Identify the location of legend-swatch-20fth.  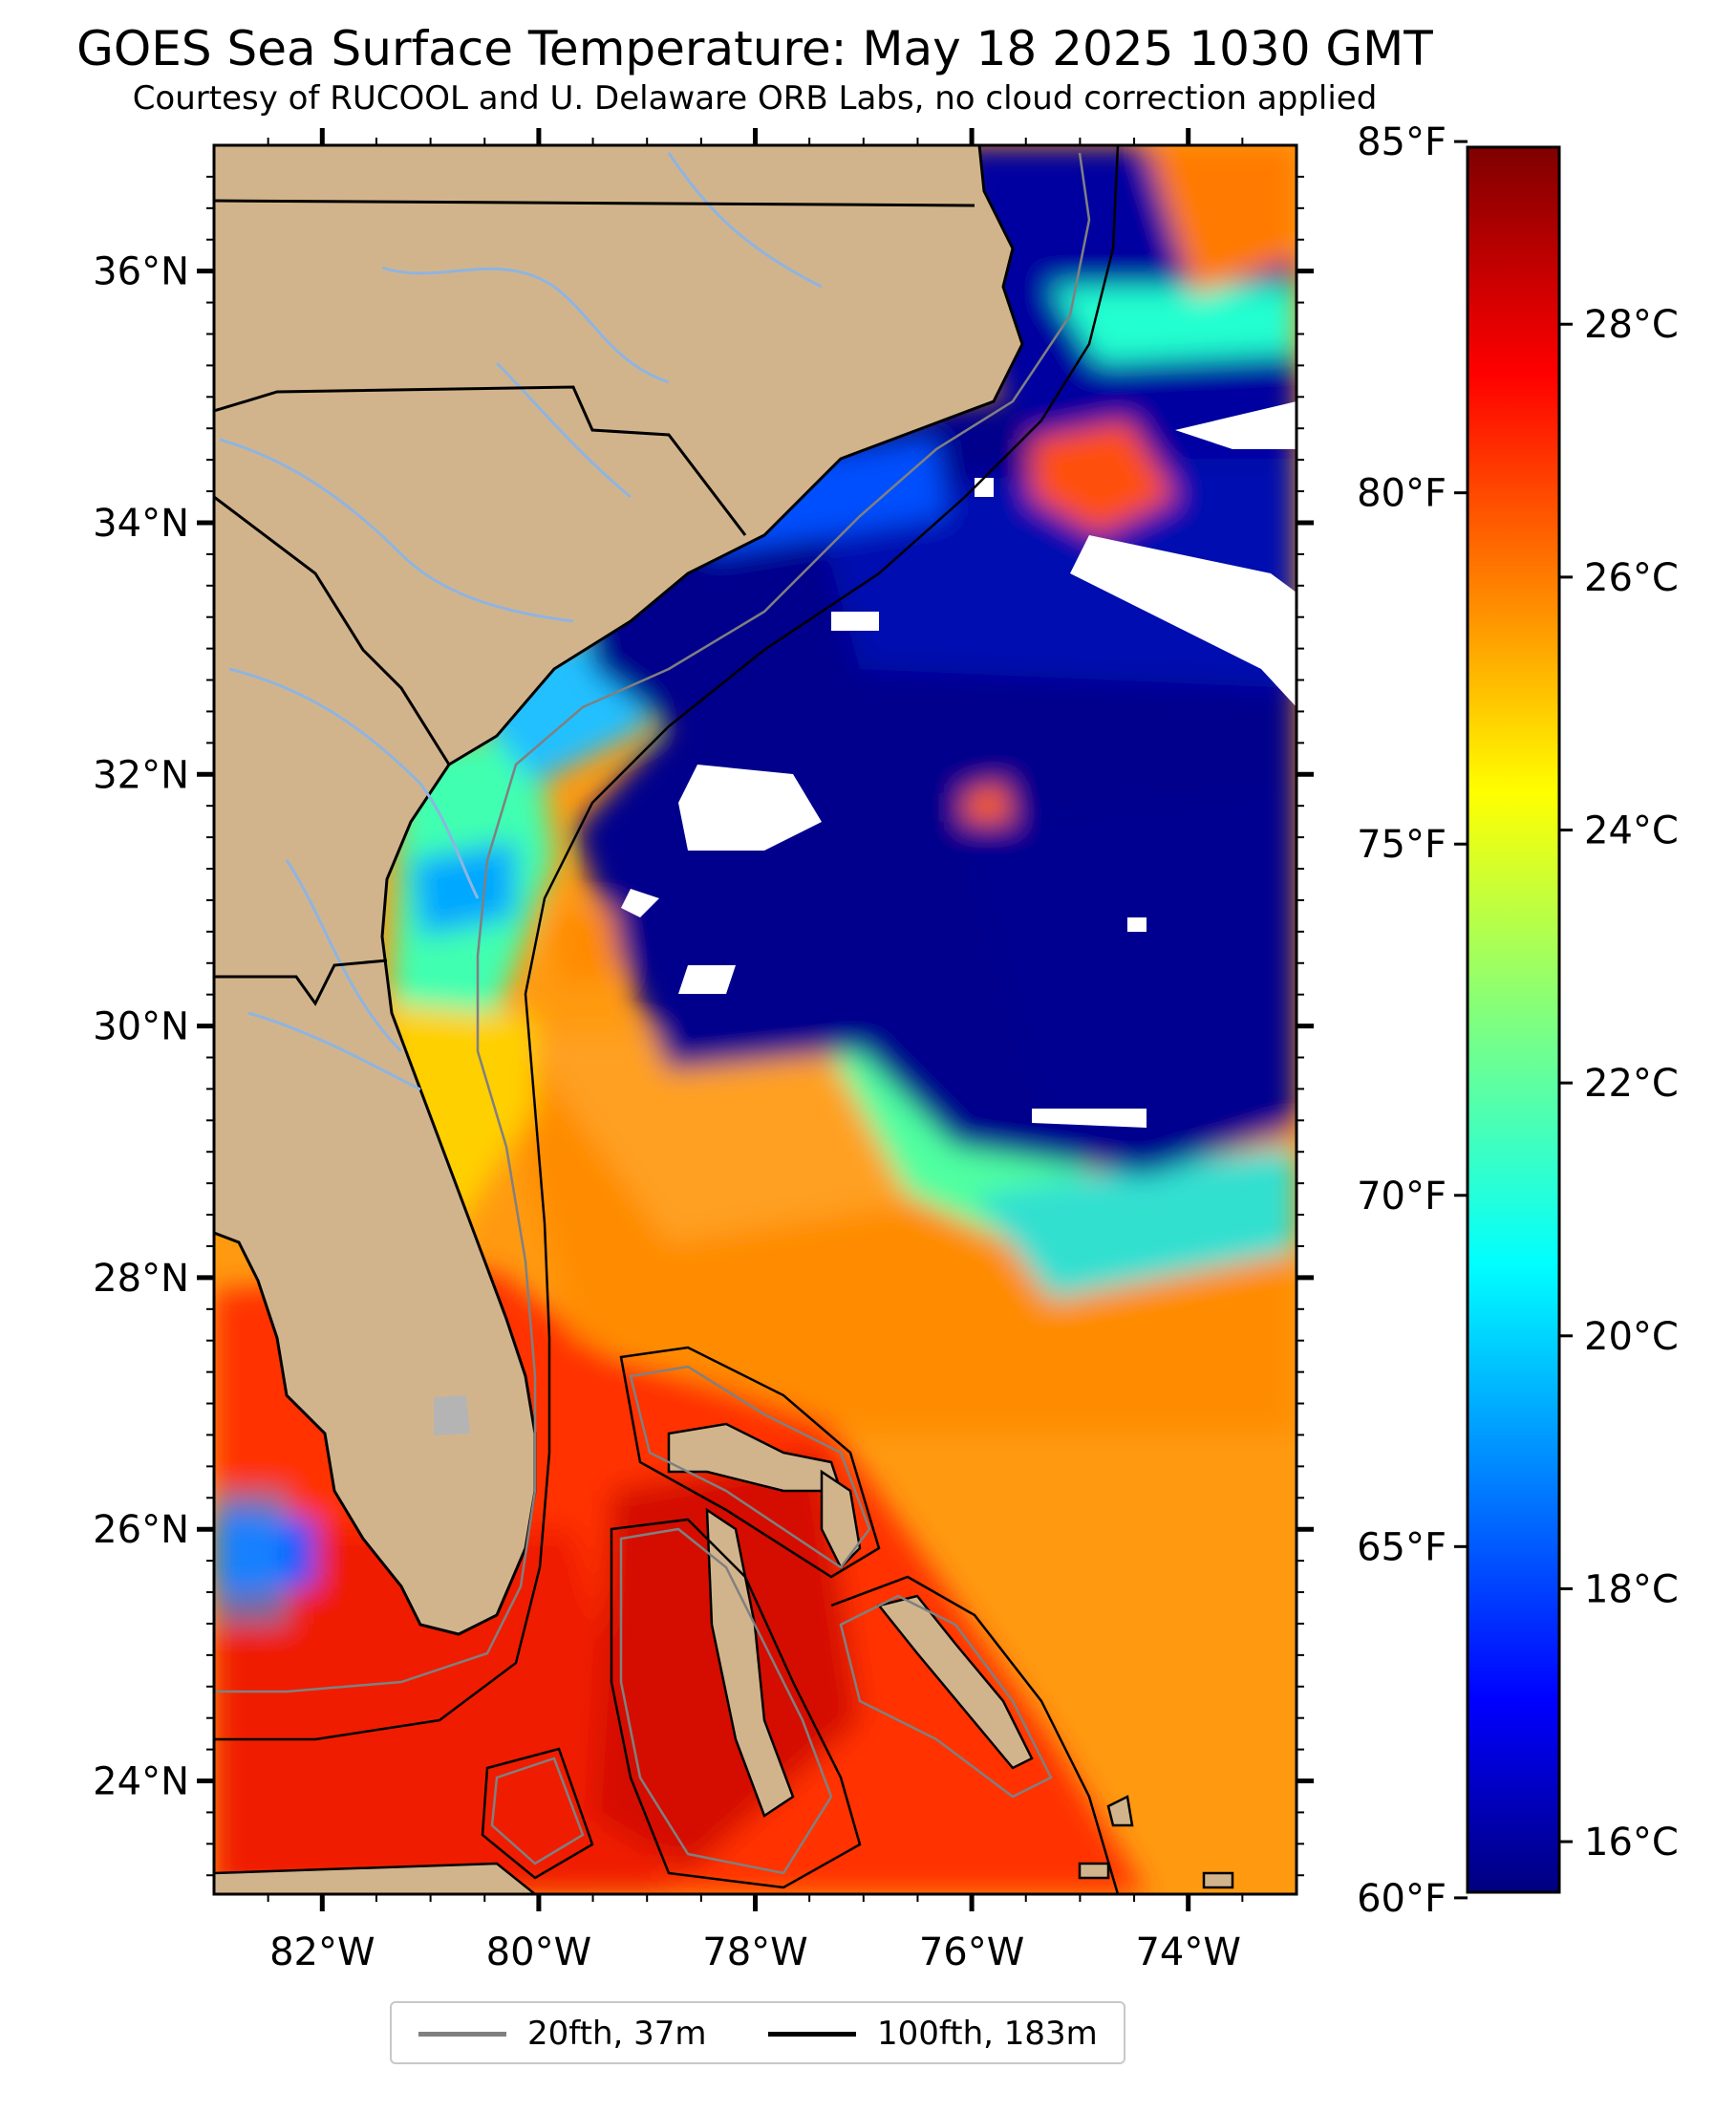
(462, 2034).